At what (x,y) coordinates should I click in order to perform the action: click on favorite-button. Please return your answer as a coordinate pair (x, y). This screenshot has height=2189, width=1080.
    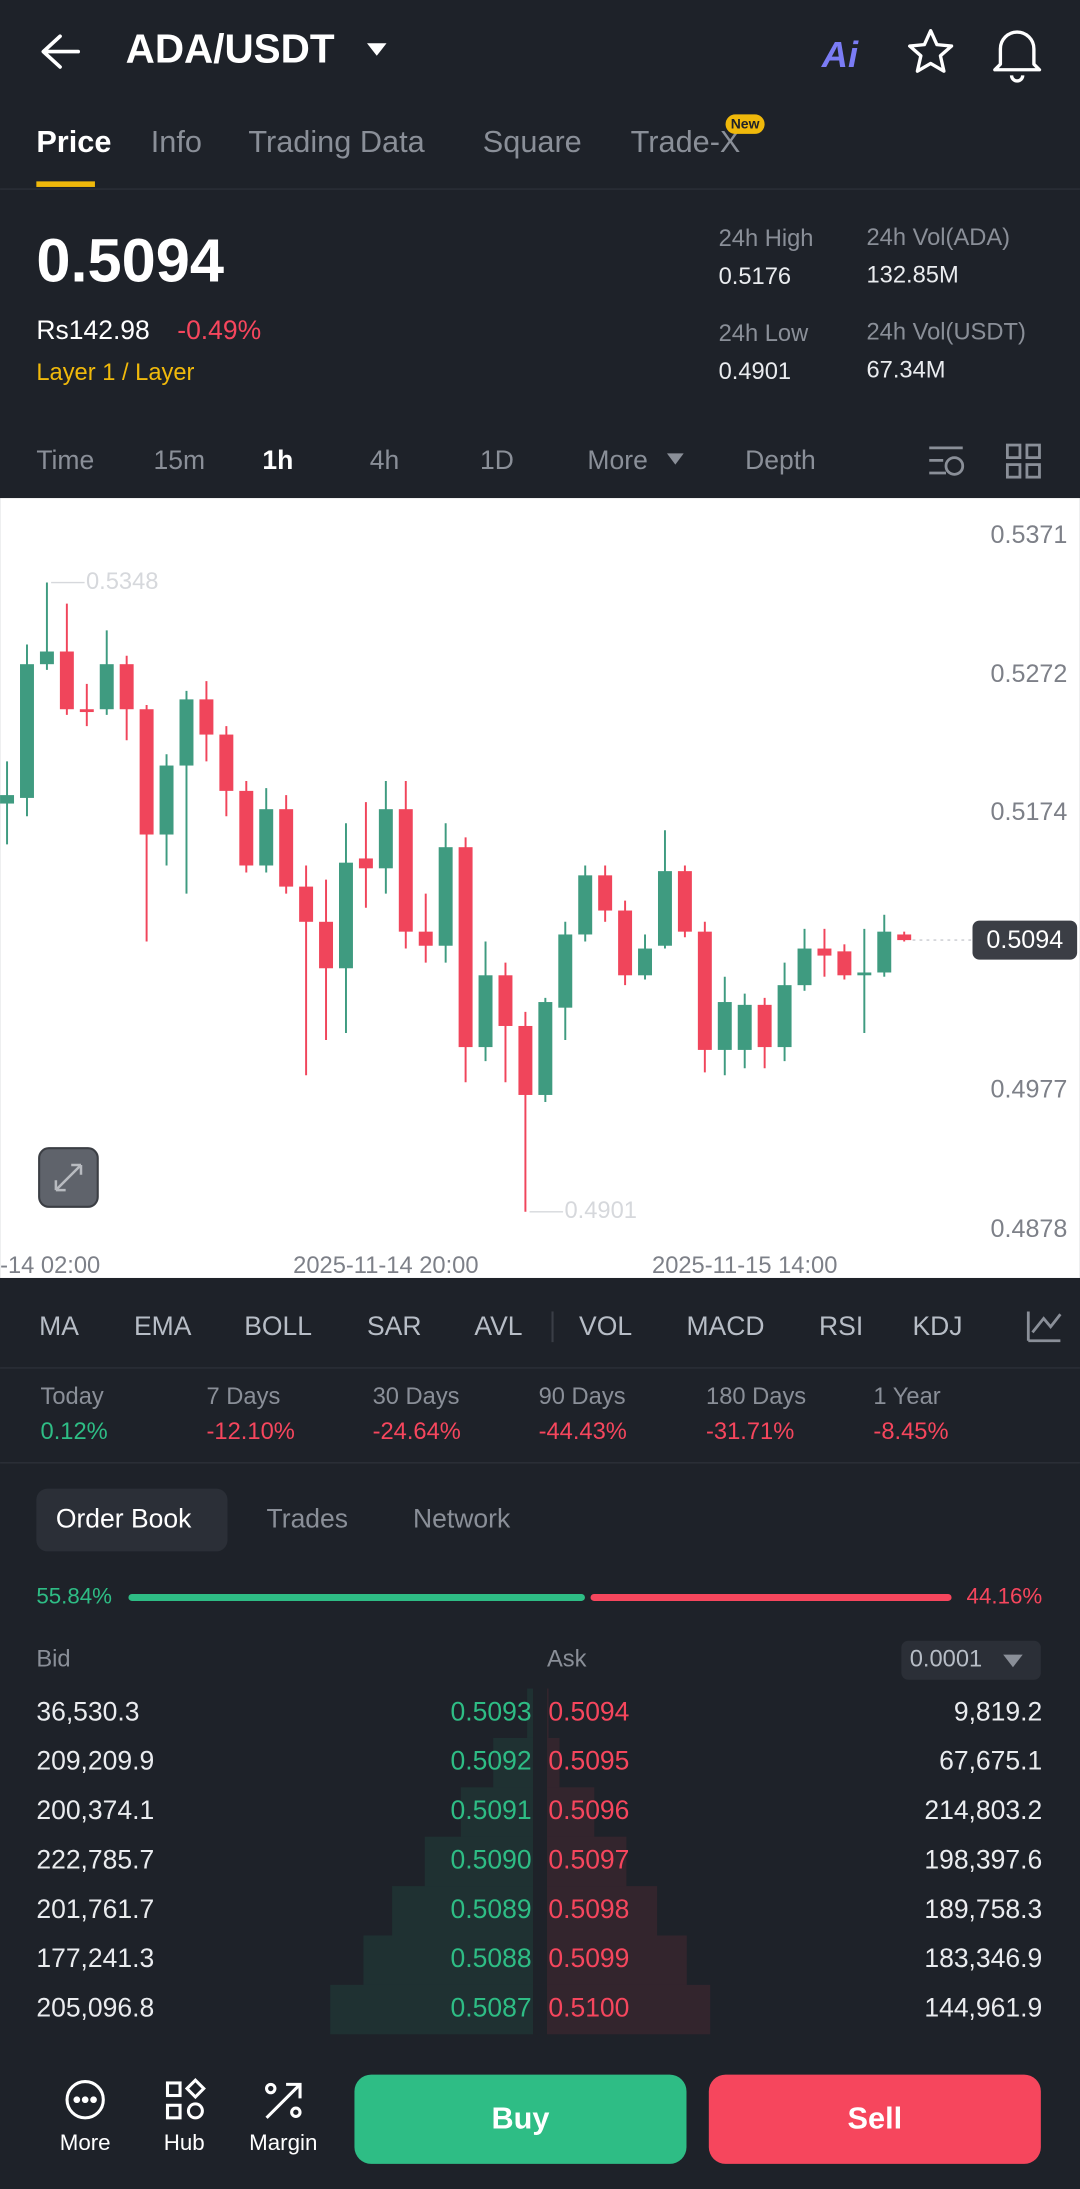
    Looking at the image, I should click on (931, 51).